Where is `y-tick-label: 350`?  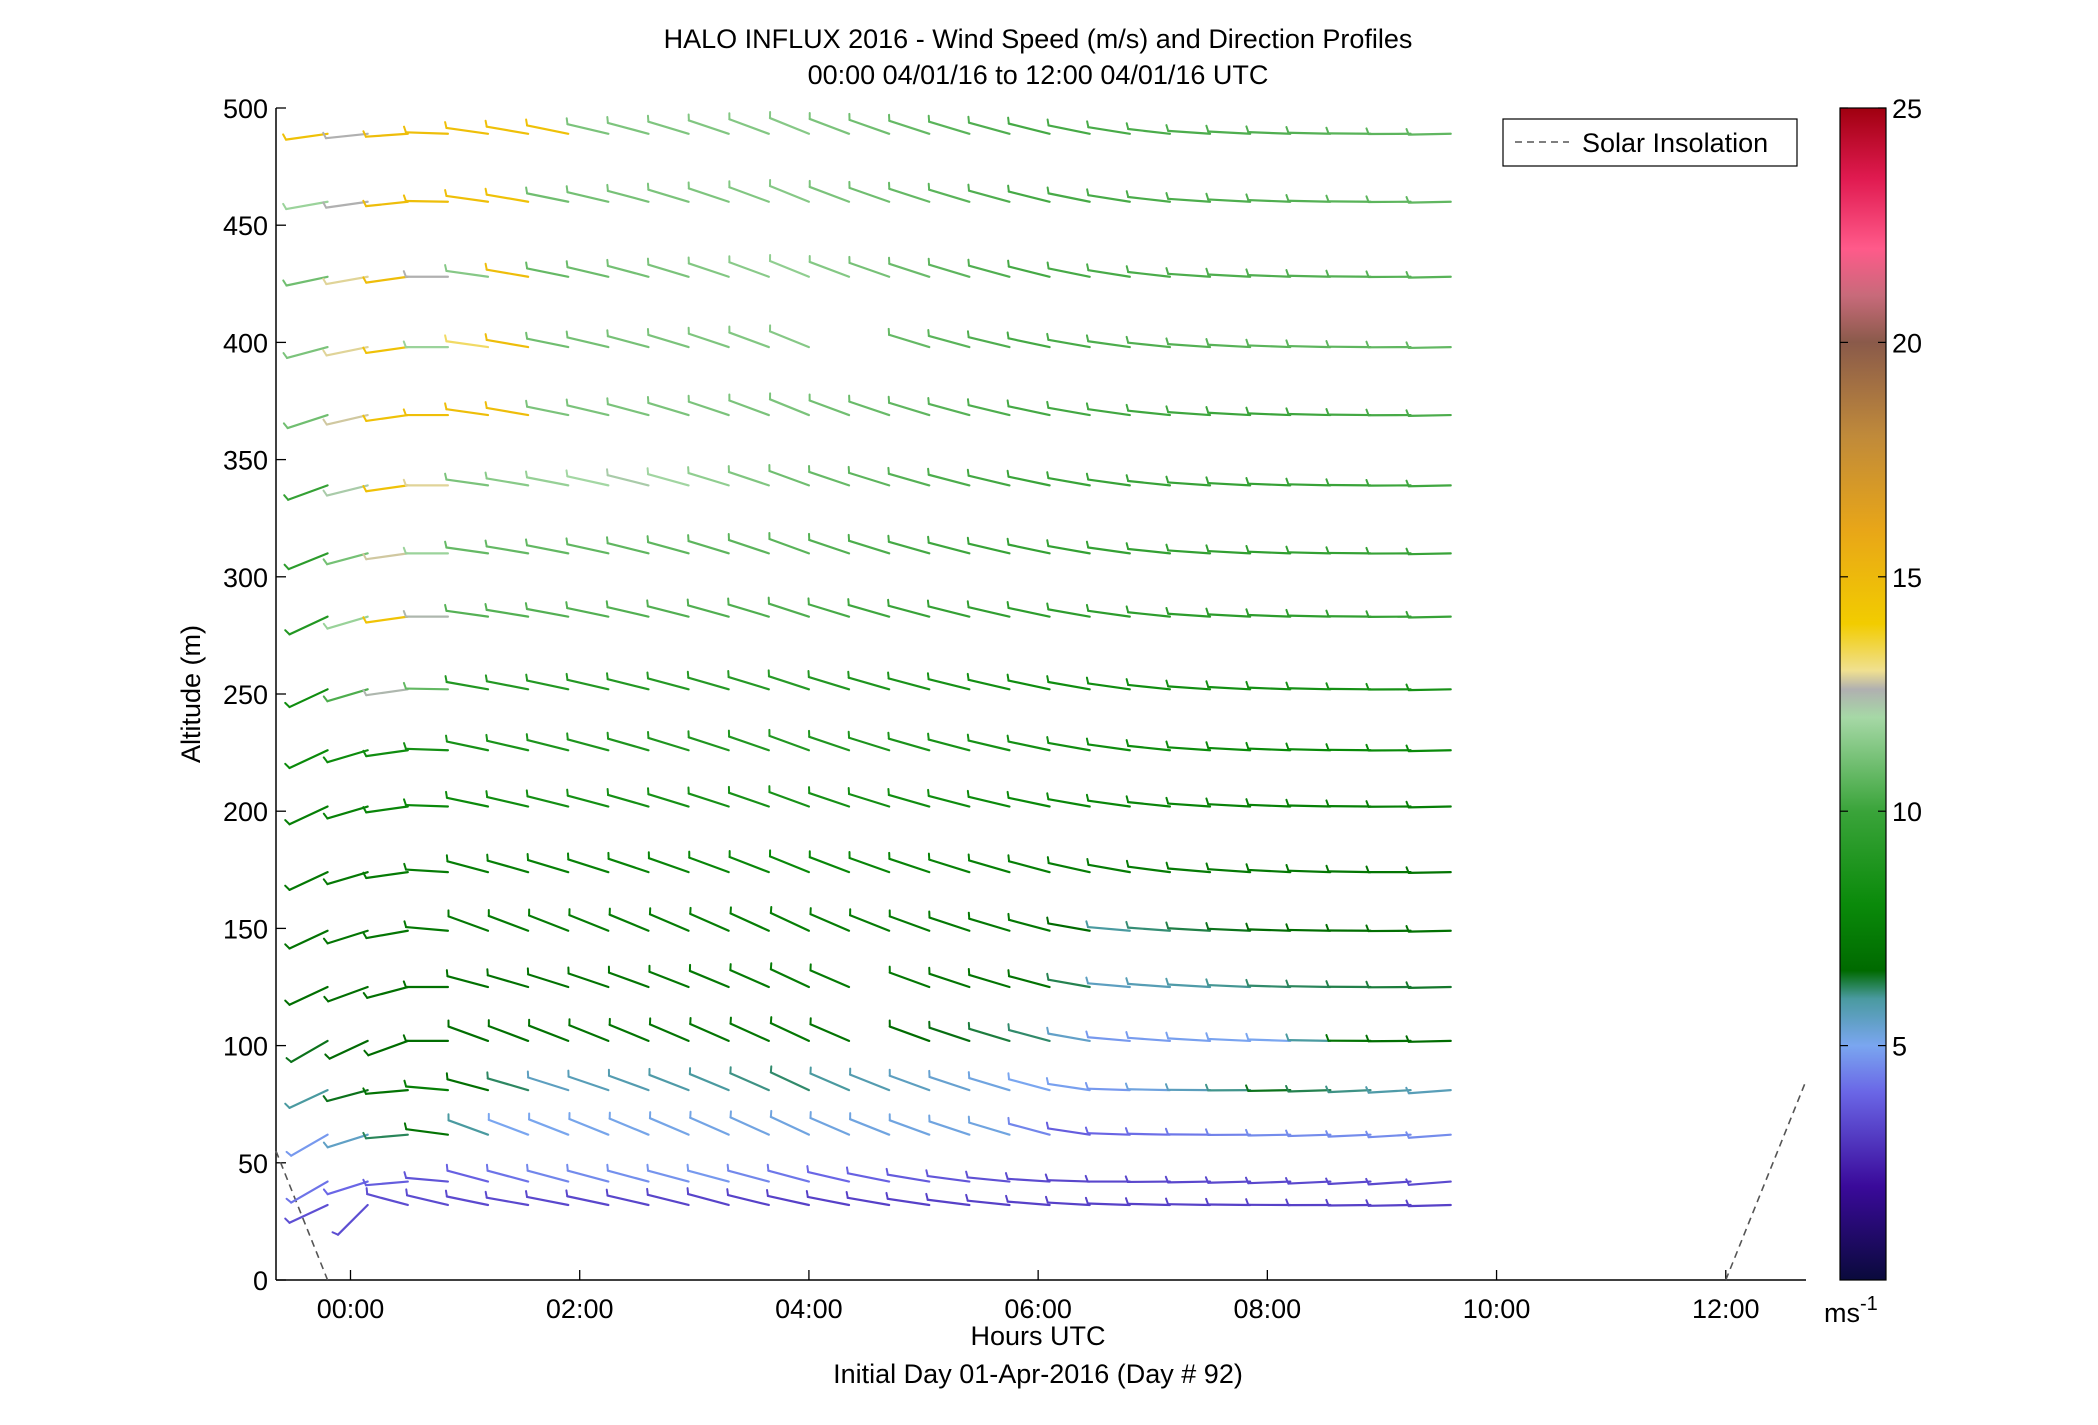
y-tick-label: 350 is located at coordinates (245, 461).